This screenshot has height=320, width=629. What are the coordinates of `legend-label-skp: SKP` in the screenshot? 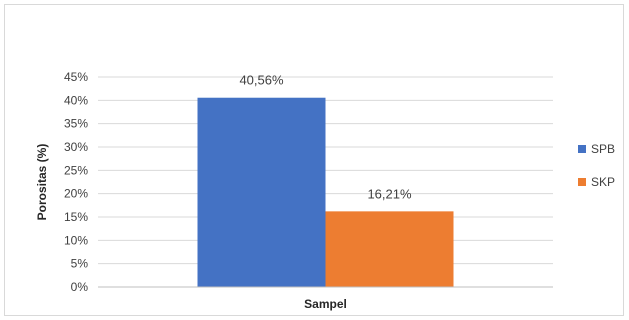 It's located at (603, 182).